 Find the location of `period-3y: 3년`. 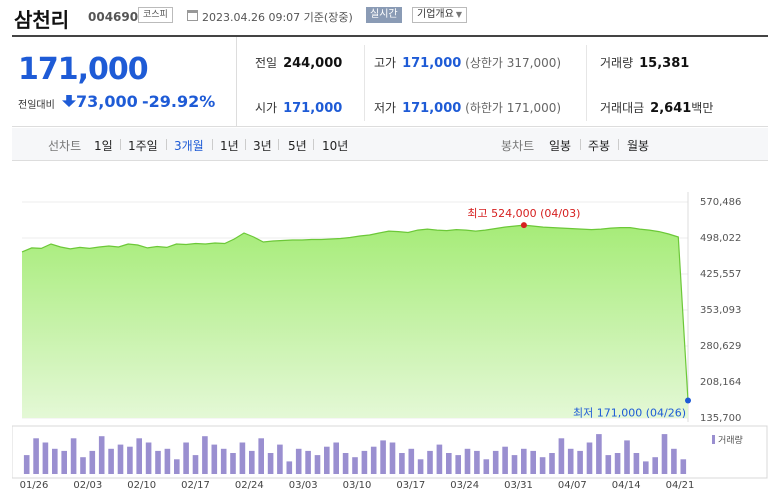

period-3y: 3년 is located at coordinates (262, 146).